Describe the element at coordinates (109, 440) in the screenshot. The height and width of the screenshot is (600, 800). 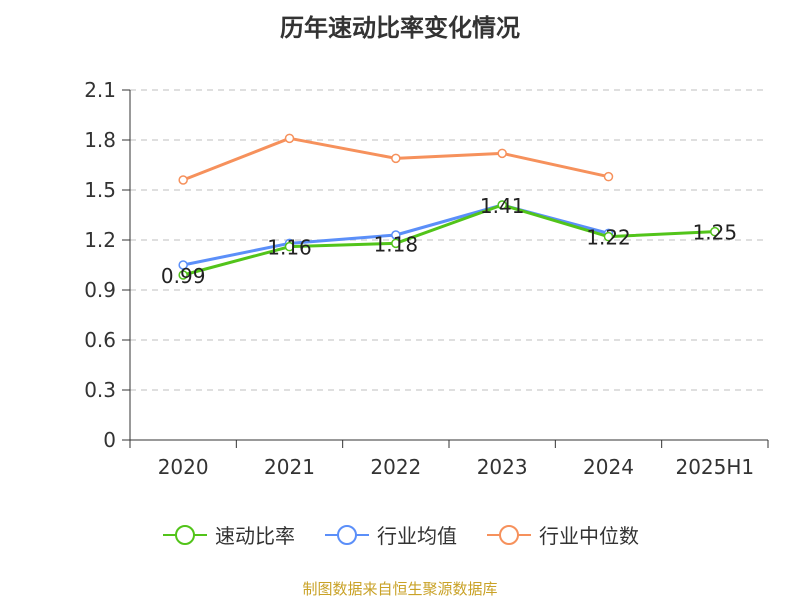
I see `y-tick-label: 0` at that location.